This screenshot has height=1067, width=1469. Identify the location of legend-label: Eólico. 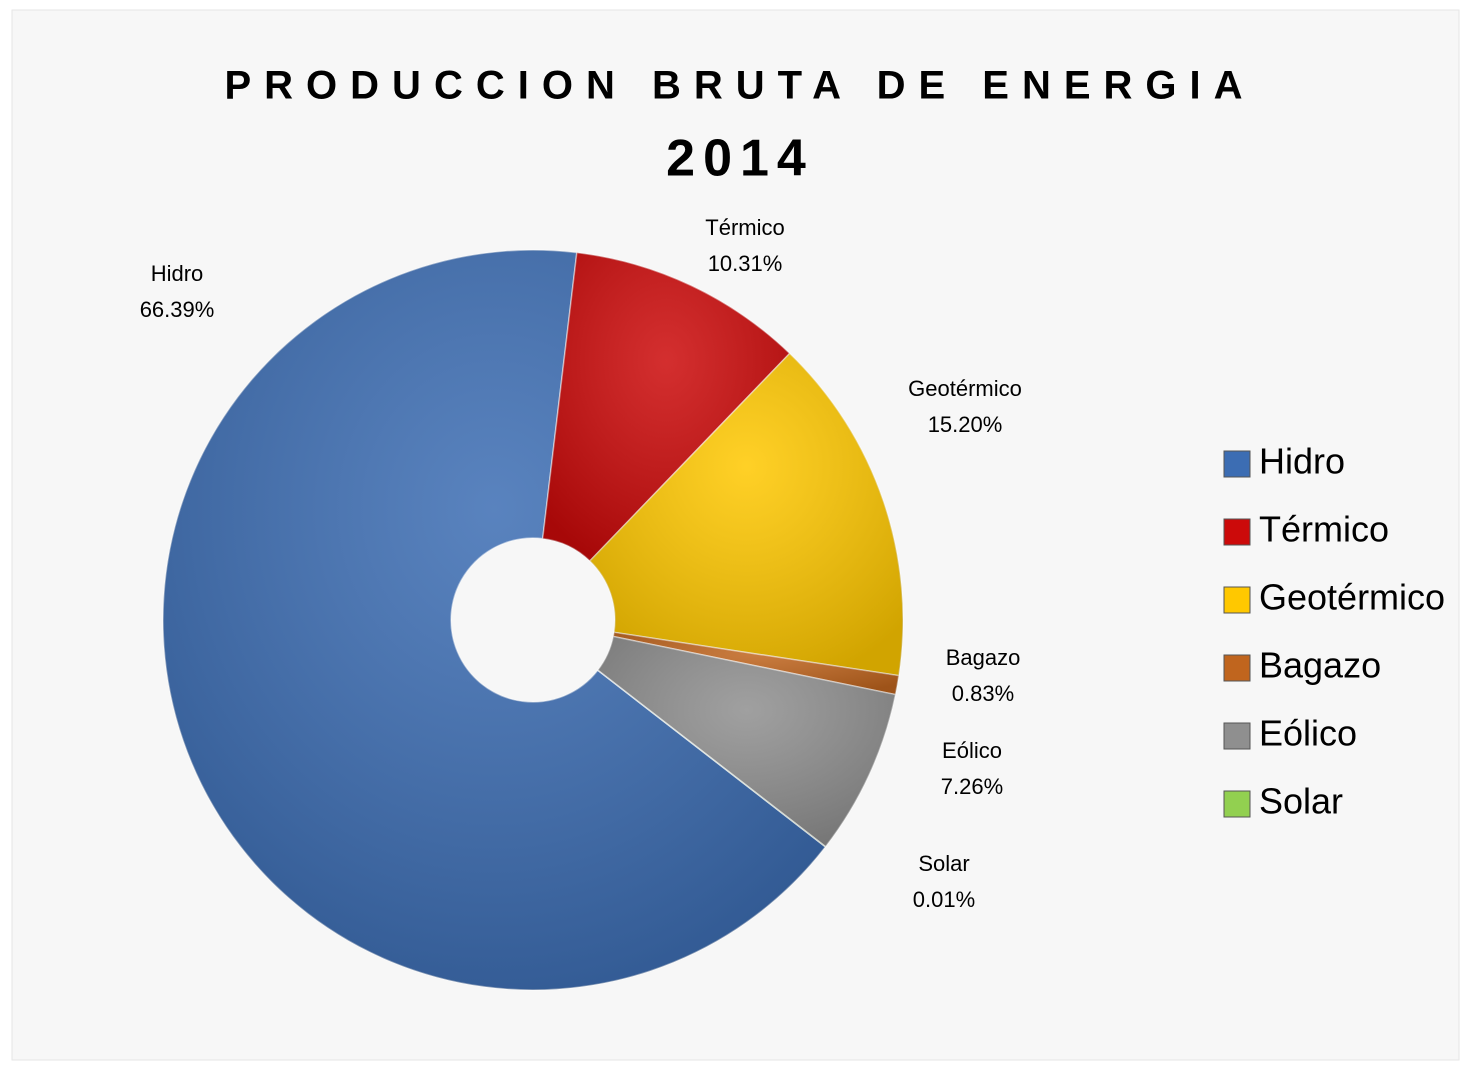
(1308, 733).